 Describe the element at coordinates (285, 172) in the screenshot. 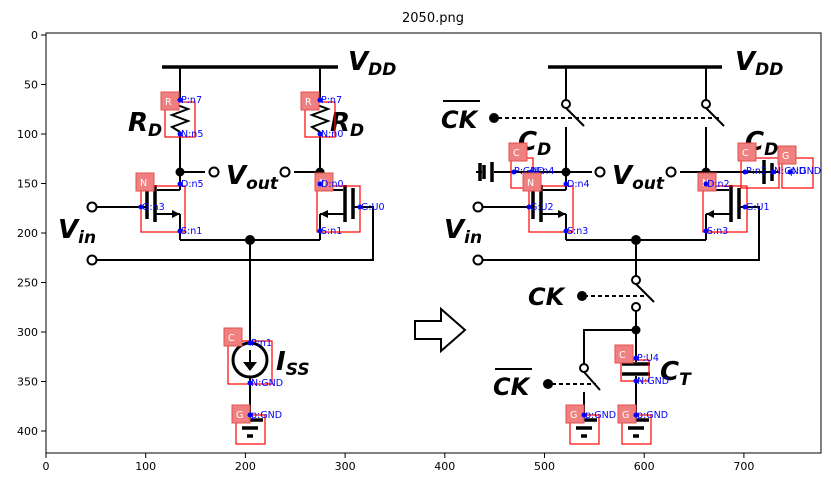

I see `vout-right-terminal` at that location.